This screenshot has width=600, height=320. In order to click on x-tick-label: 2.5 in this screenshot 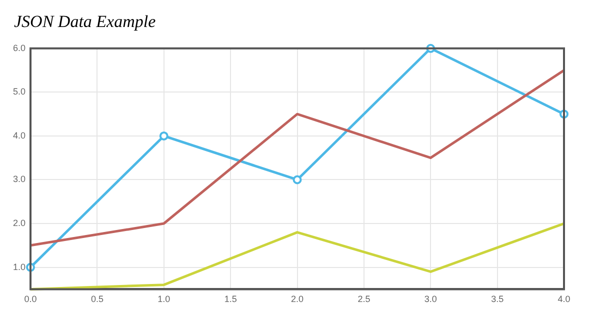, I will do `click(364, 299)`.